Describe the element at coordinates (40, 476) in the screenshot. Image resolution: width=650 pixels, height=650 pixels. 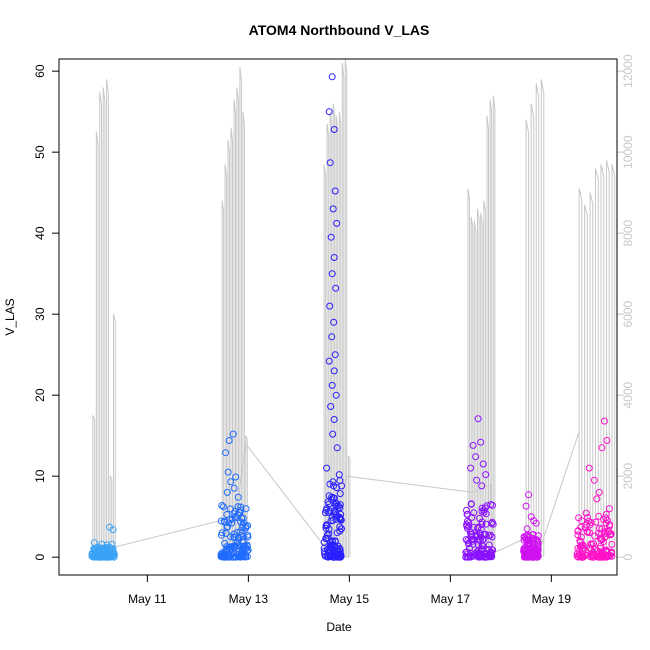
I see `y-tick-label: 10` at that location.